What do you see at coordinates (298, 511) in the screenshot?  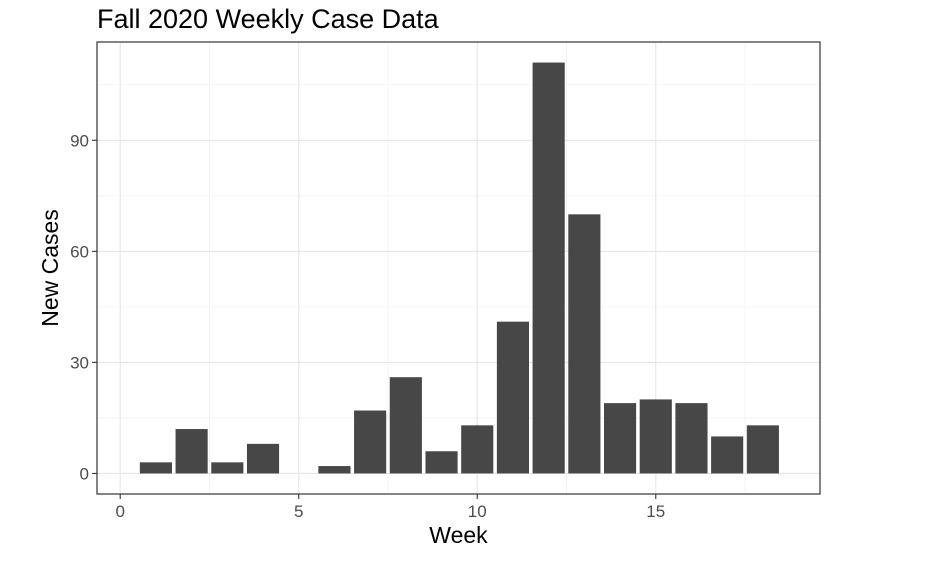 I see `x-tick-label: 5` at bounding box center [298, 511].